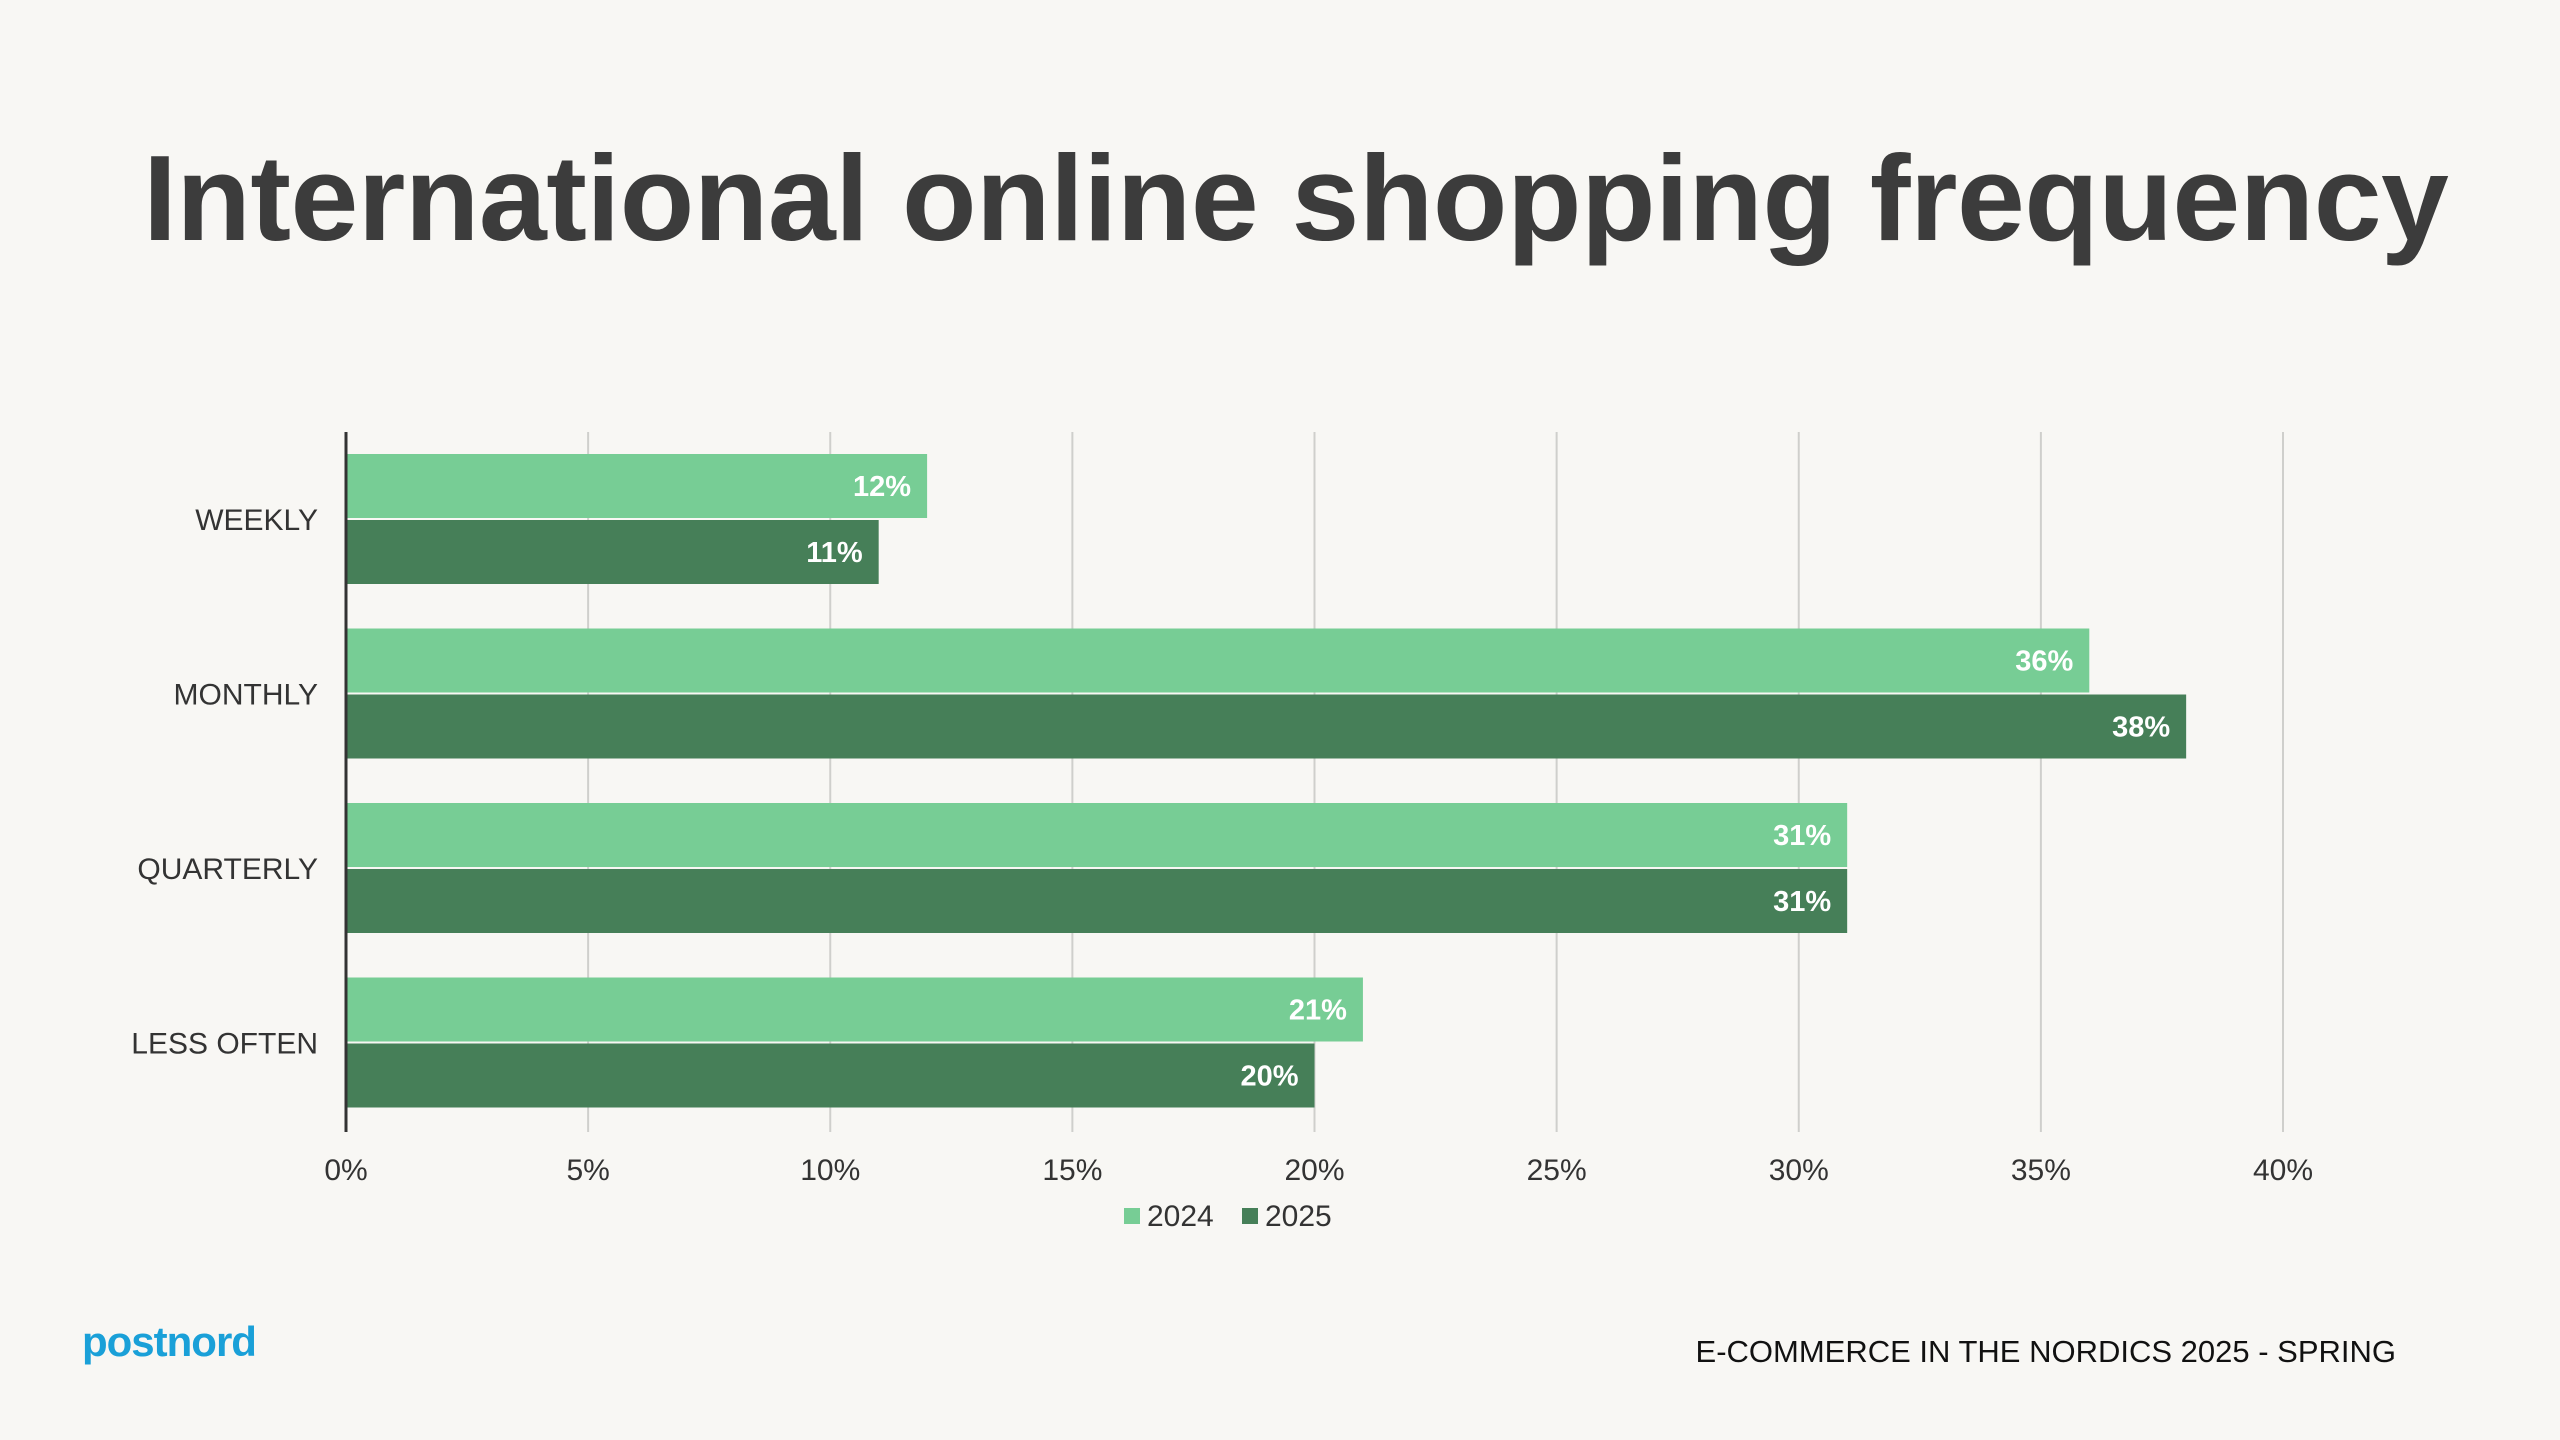 The width and height of the screenshot is (2560, 1440). I want to click on x-tick-label: 30%, so click(1799, 1170).